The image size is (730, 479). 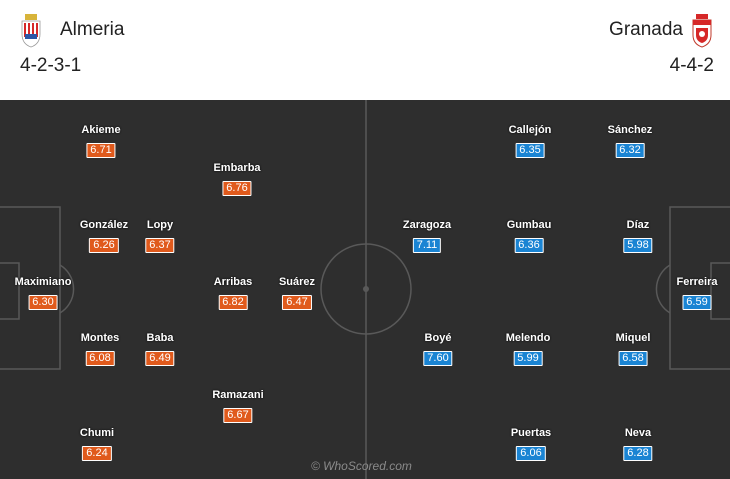 I want to click on player-name: Maximiano, so click(x=43, y=282).